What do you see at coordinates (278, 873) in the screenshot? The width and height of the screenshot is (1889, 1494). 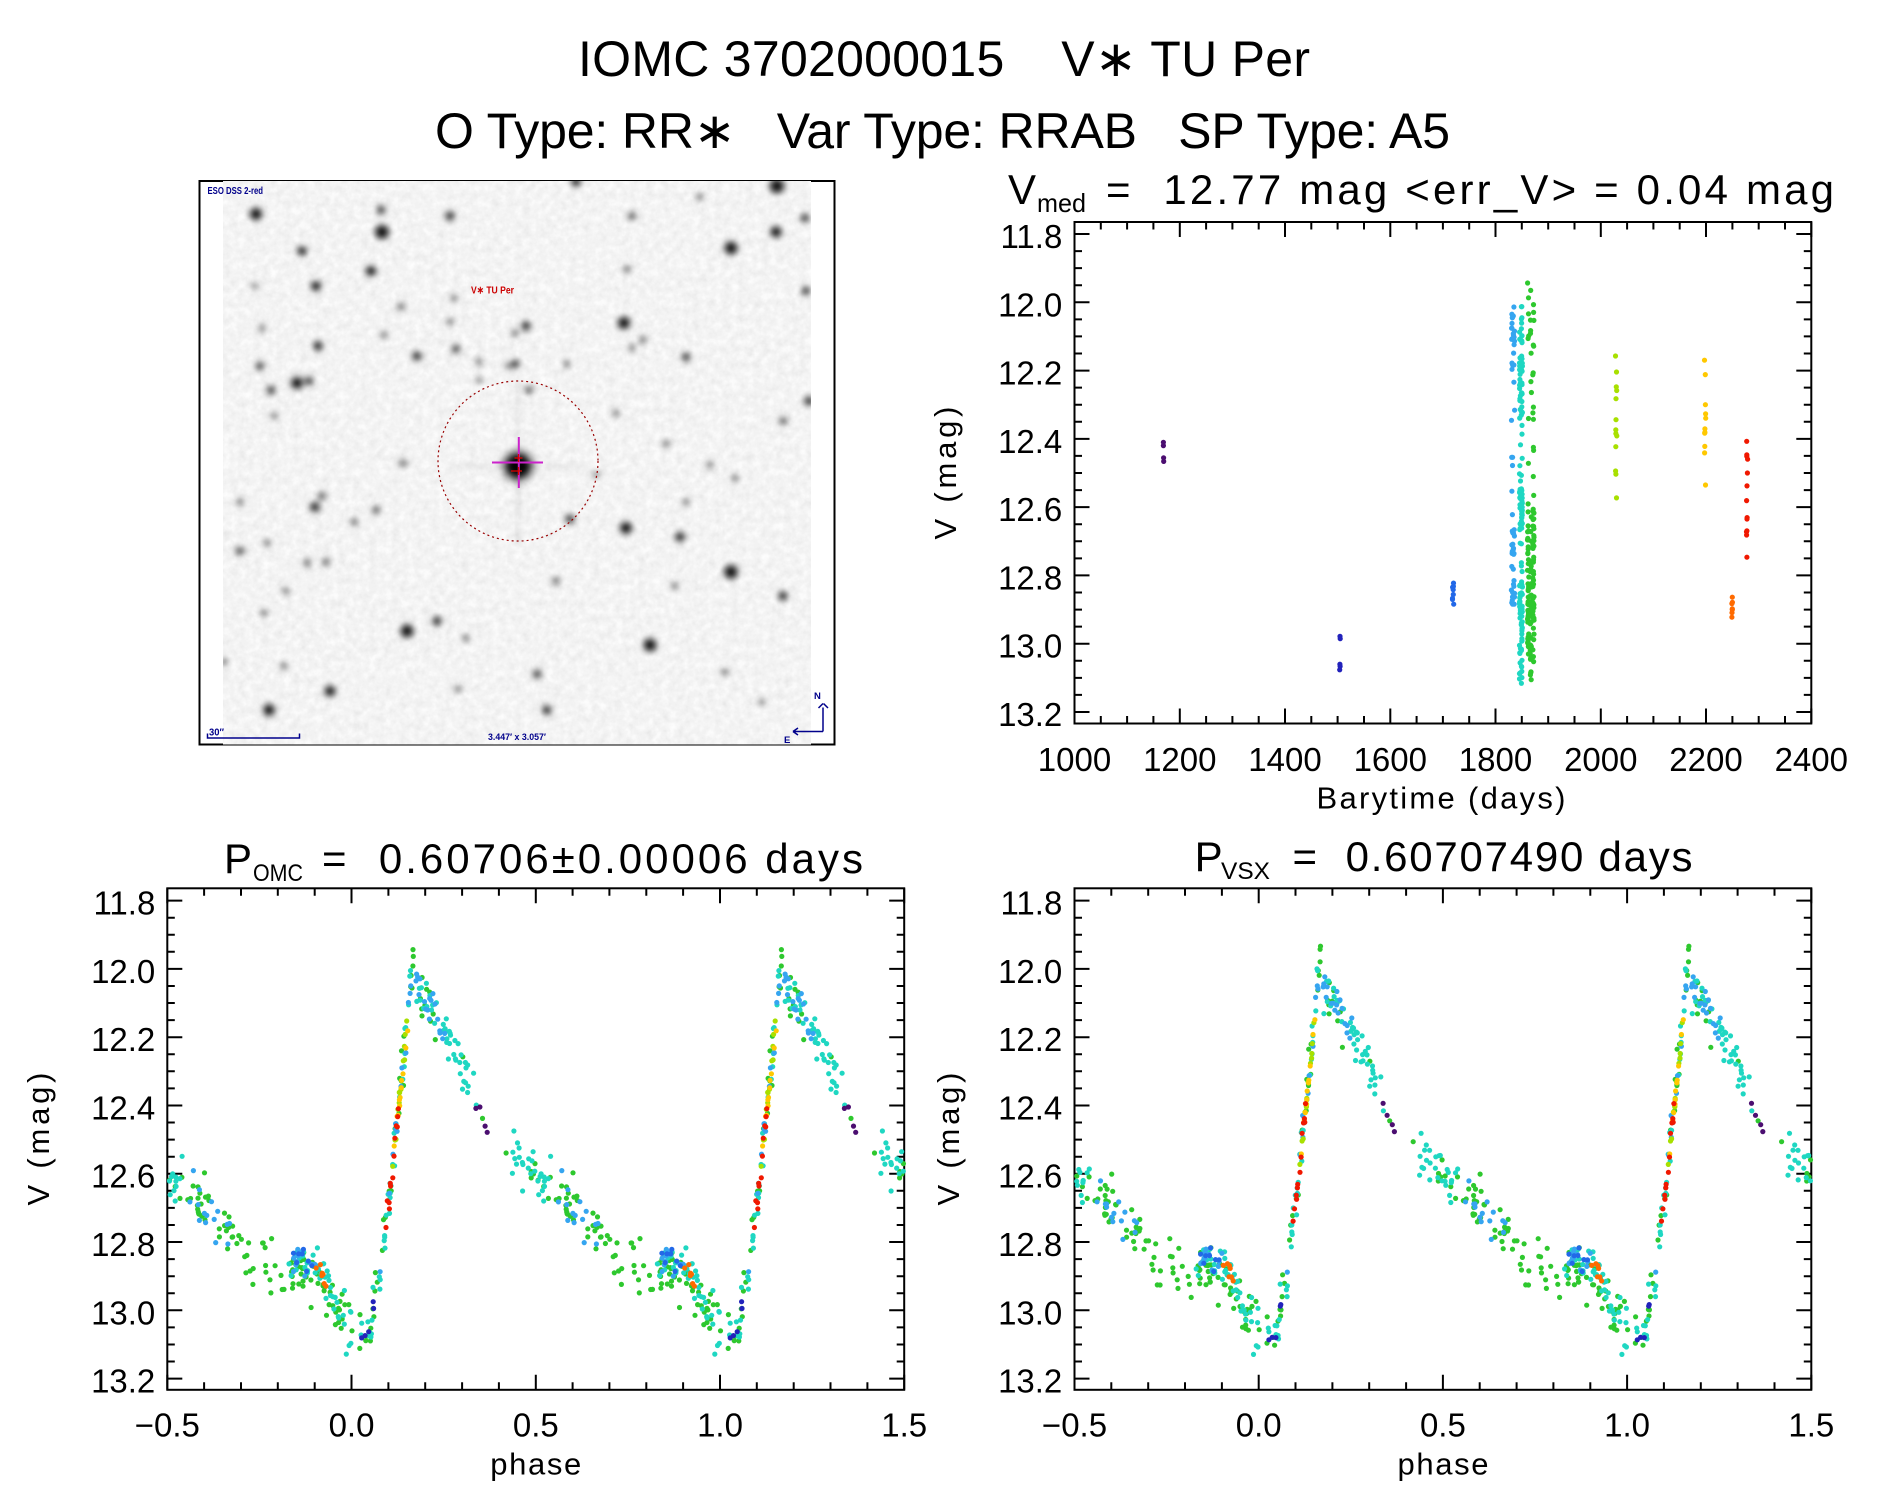 I see `svg-text: OMC` at bounding box center [278, 873].